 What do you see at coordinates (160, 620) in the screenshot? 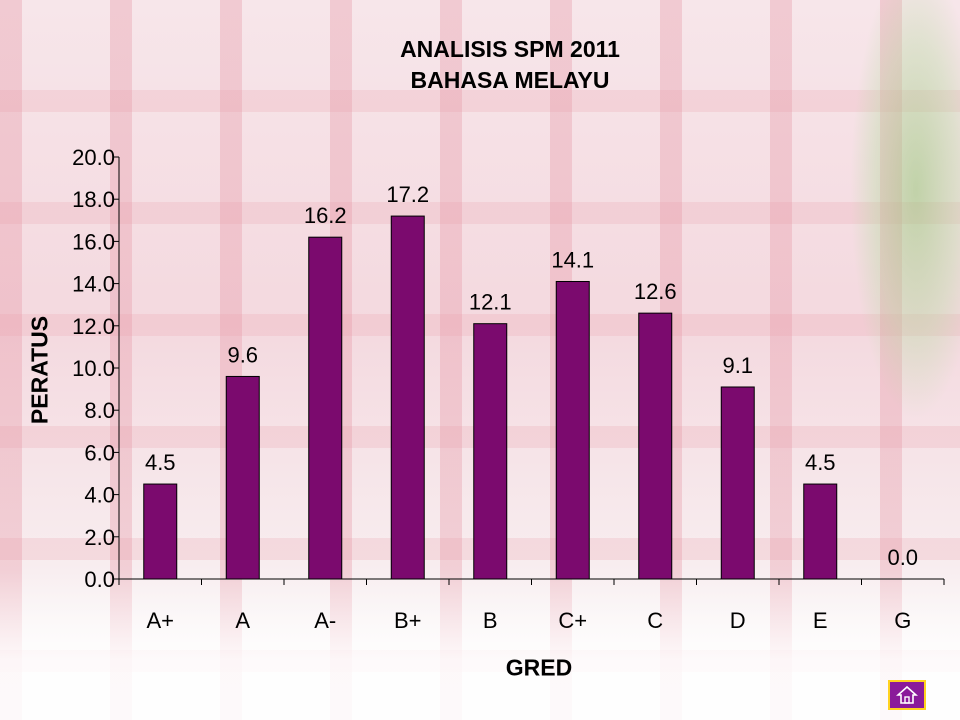
I see `x-tick-label: A+` at bounding box center [160, 620].